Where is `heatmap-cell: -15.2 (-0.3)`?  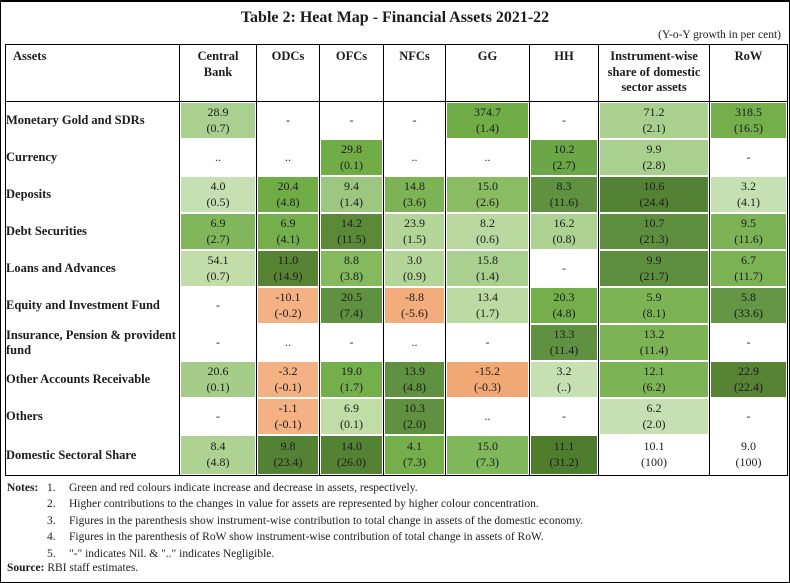 heatmap-cell: -15.2 (-0.3) is located at coordinates (487, 379).